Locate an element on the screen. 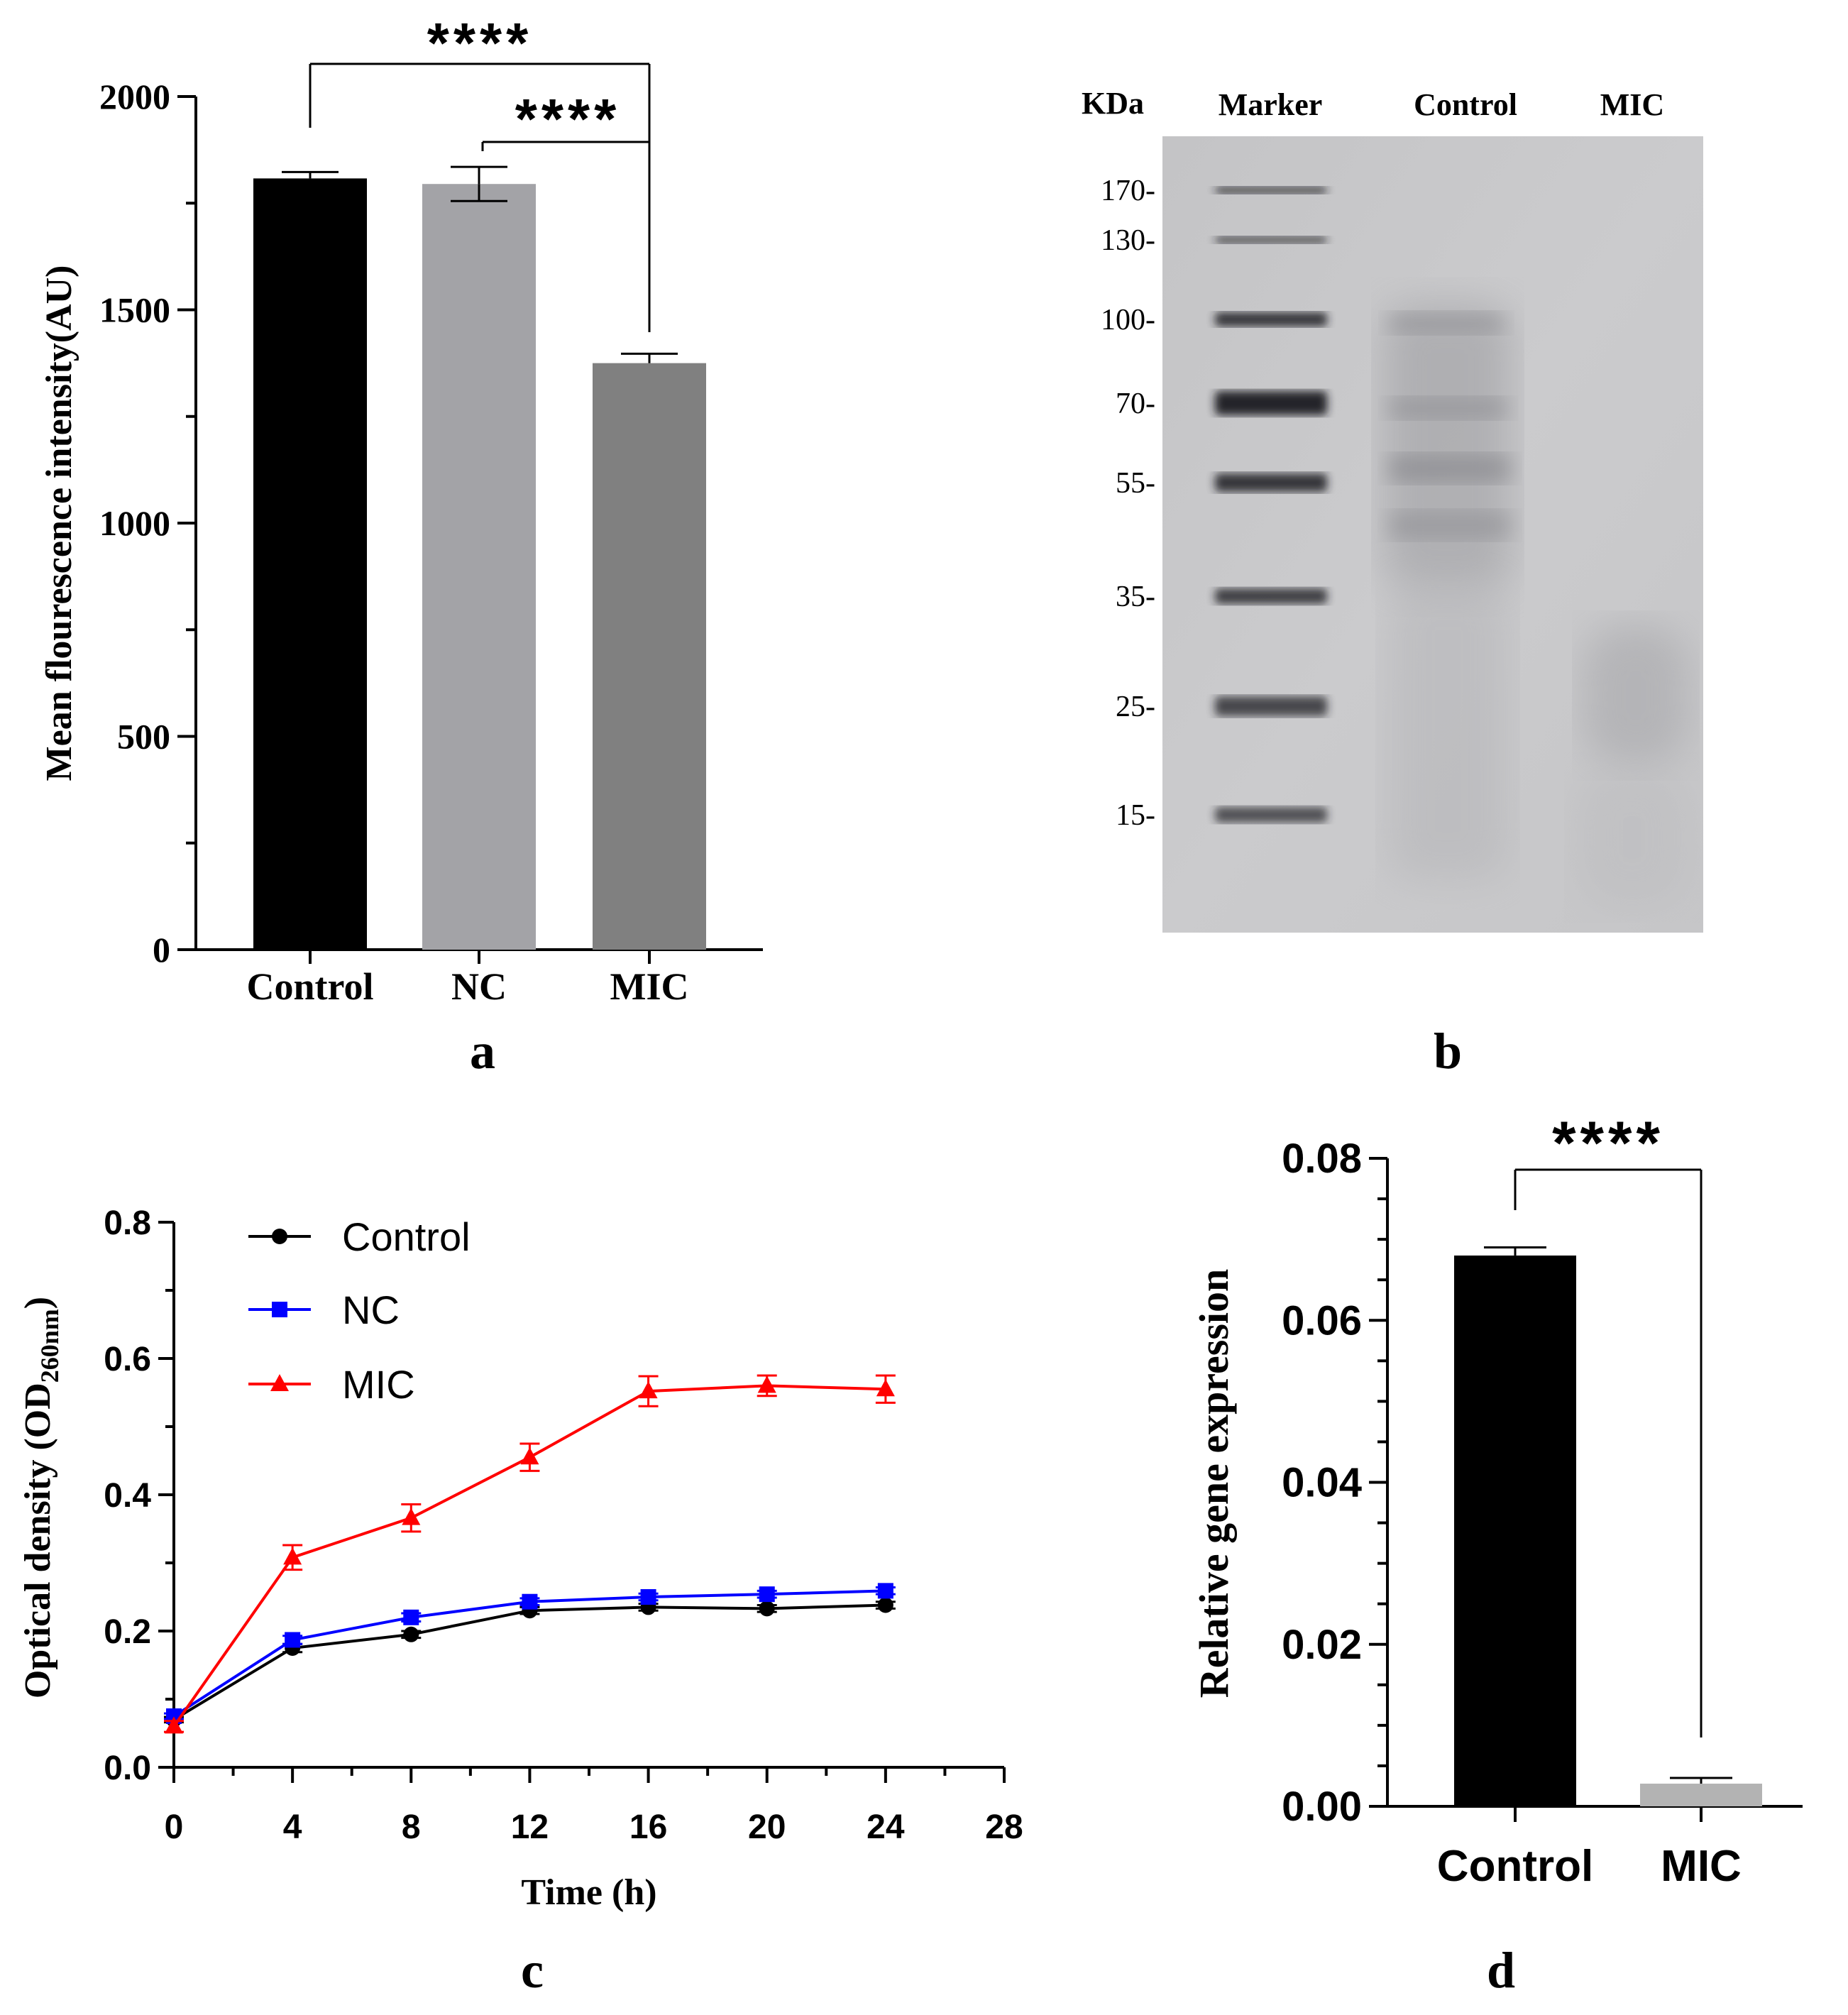  x-axis-label: Time (h) is located at coordinates (588, 1892).